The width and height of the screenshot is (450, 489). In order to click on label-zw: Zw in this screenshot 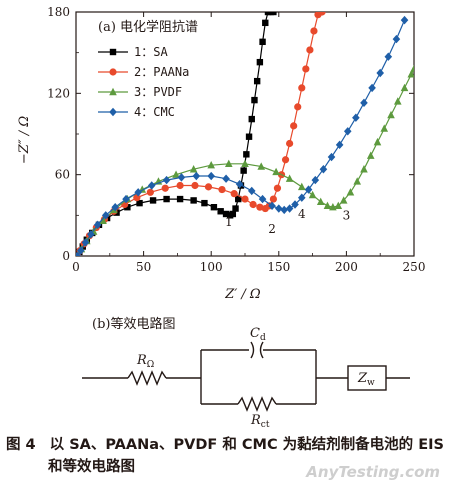, I will do `click(366, 379)`.